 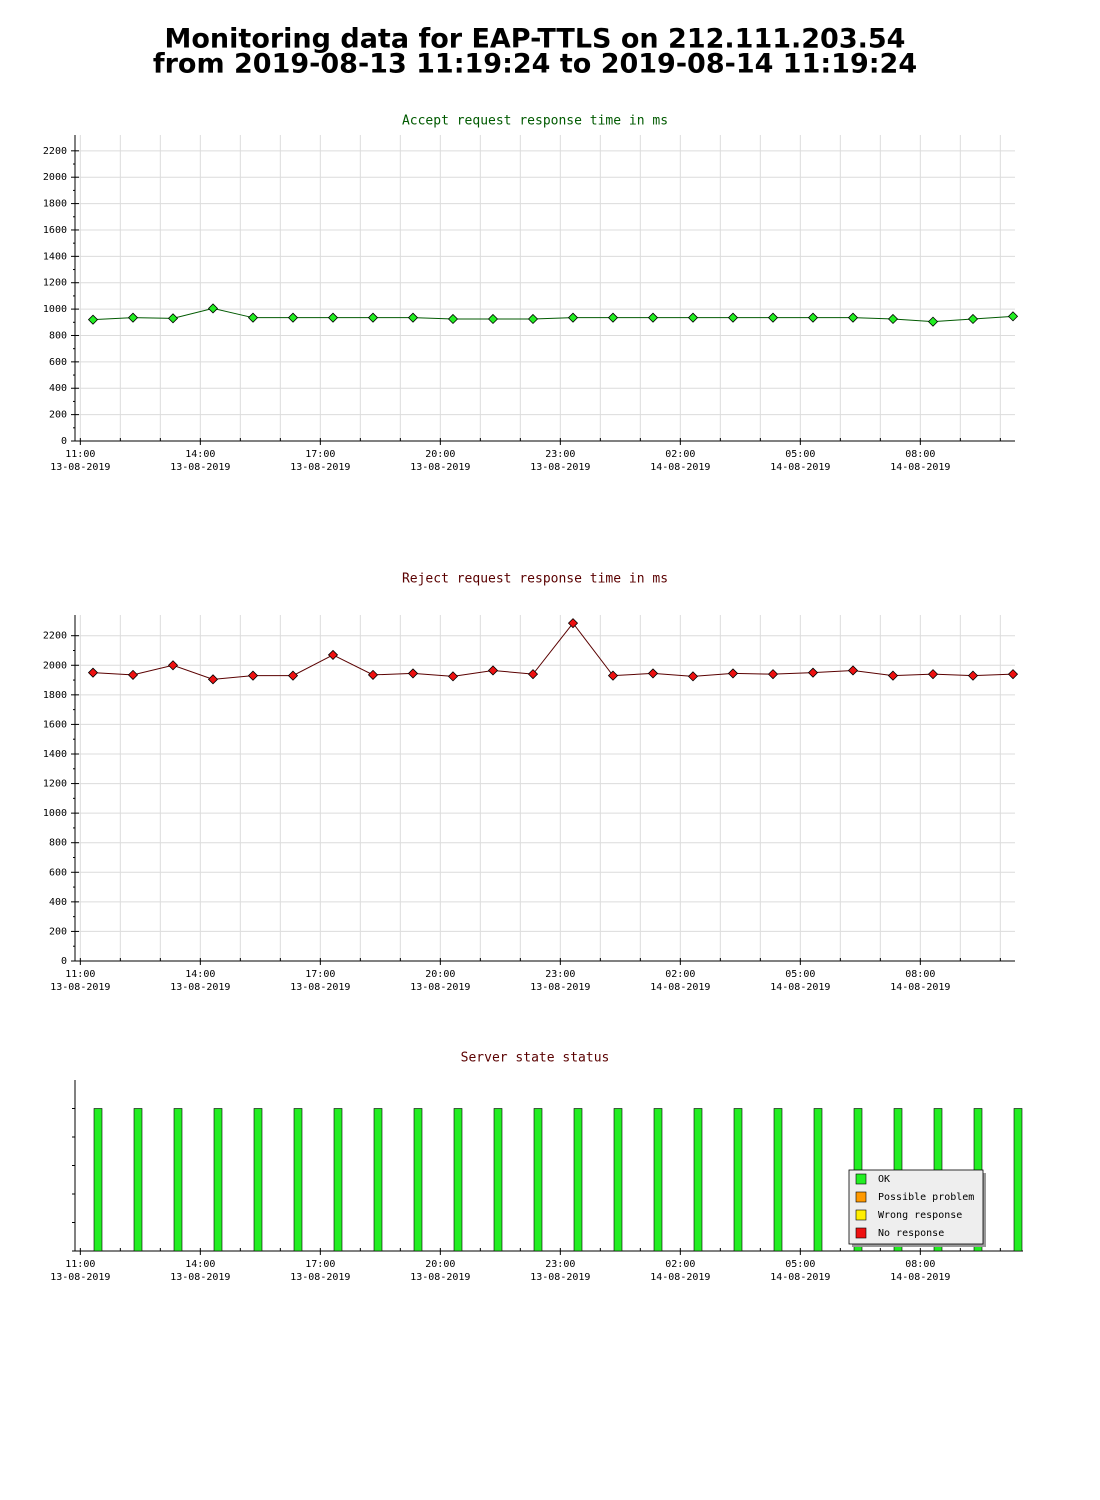 I want to click on y-tick-label: 400, so click(x=58, y=902).